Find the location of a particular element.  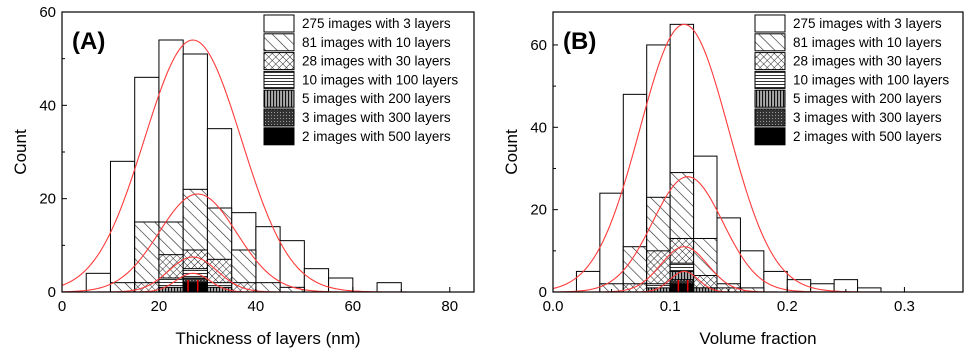

x-tick-label: 60 is located at coordinates (352, 306).